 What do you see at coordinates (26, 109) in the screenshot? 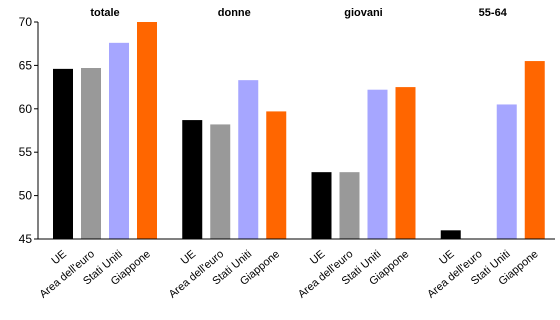
I see `y-tick-label: 60` at bounding box center [26, 109].